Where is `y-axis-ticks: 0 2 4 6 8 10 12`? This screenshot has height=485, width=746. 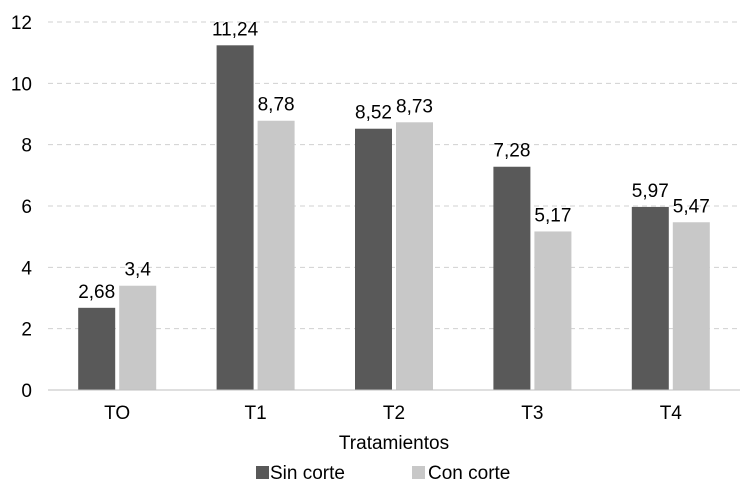 y-axis-ticks: 0 2 4 6 8 10 12 is located at coordinates (22, 207).